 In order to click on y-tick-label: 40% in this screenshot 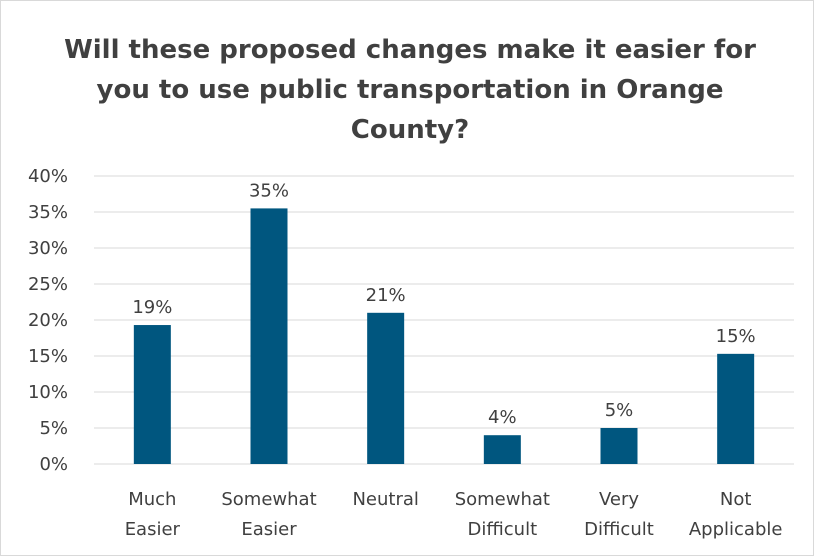, I will do `click(48, 176)`.